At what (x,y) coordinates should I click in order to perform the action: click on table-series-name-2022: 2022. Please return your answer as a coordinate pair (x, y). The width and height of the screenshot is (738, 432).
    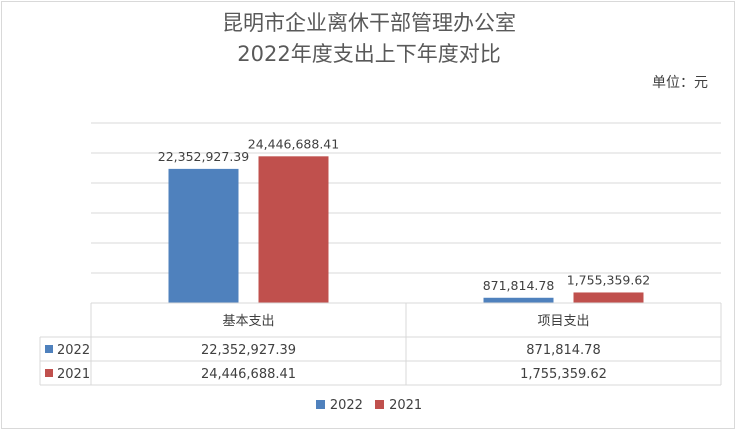
    Looking at the image, I should click on (73, 350).